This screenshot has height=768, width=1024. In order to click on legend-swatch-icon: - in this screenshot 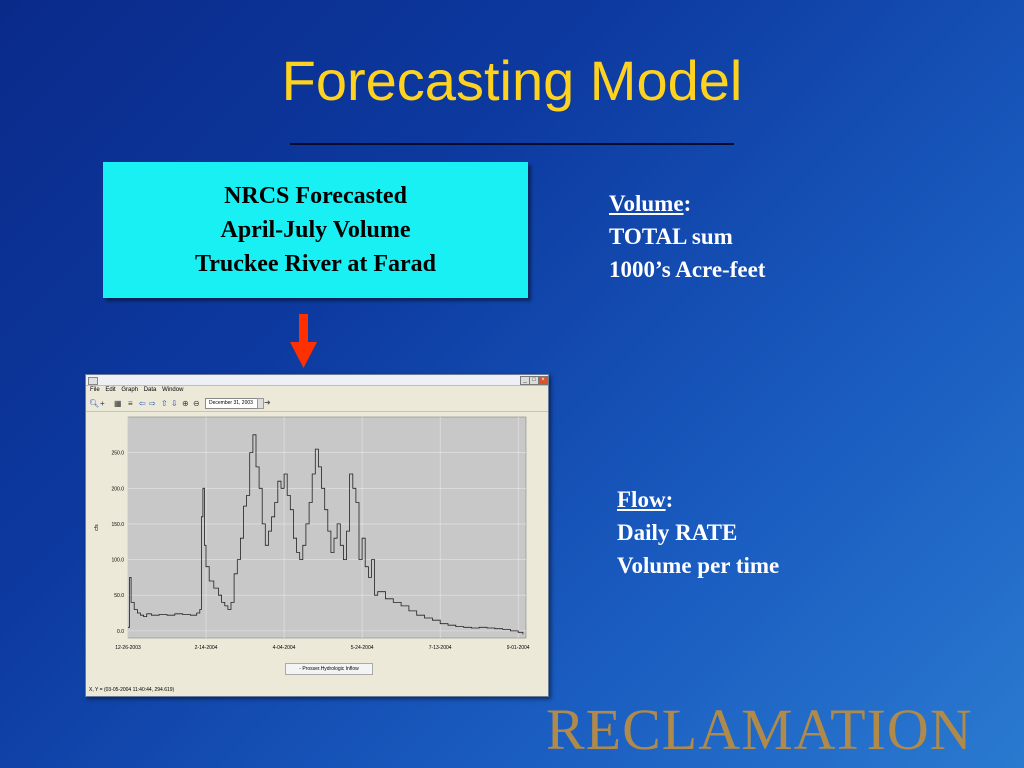, I will do `click(301, 669)`.